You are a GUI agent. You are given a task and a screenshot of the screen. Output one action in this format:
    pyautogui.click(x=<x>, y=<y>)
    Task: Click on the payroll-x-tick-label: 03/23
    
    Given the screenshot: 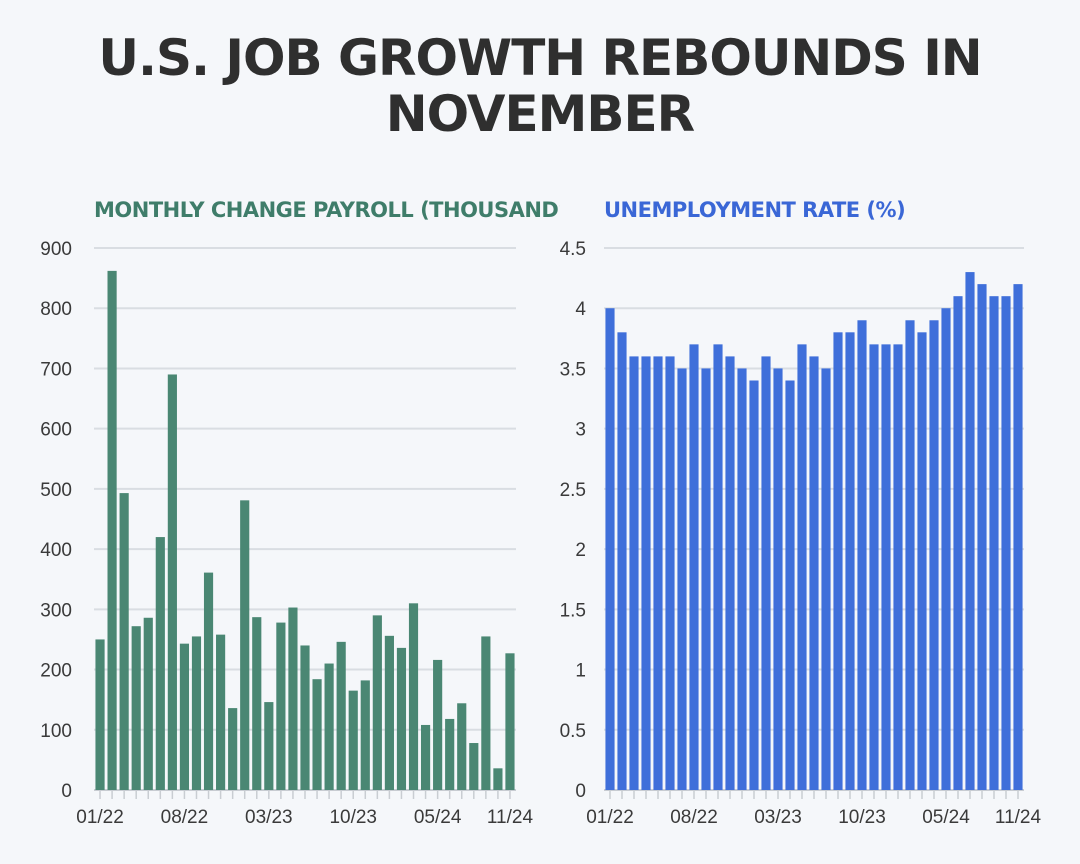 What is the action you would take?
    pyautogui.click(x=269, y=817)
    